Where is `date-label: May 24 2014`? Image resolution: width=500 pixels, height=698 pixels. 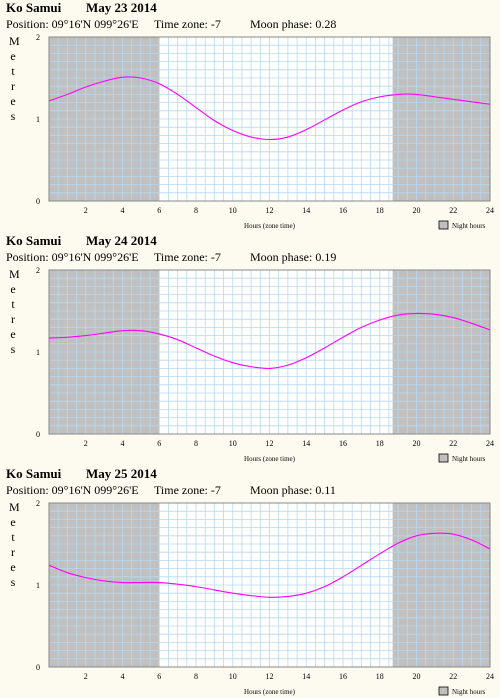 date-label: May 24 2014 is located at coordinates (121, 240).